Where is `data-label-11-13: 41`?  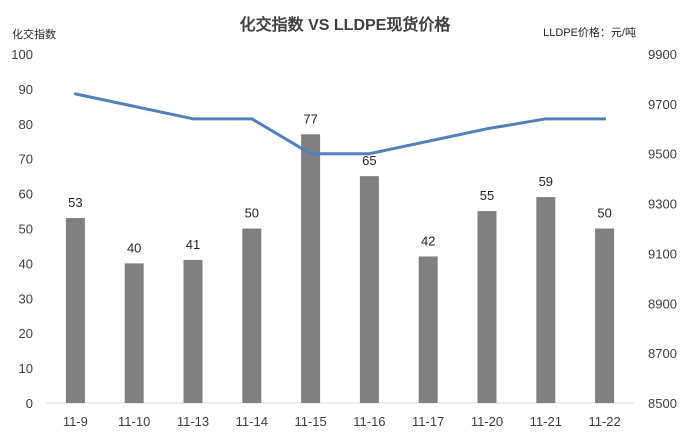 data-label-11-13: 41 is located at coordinates (193, 244).